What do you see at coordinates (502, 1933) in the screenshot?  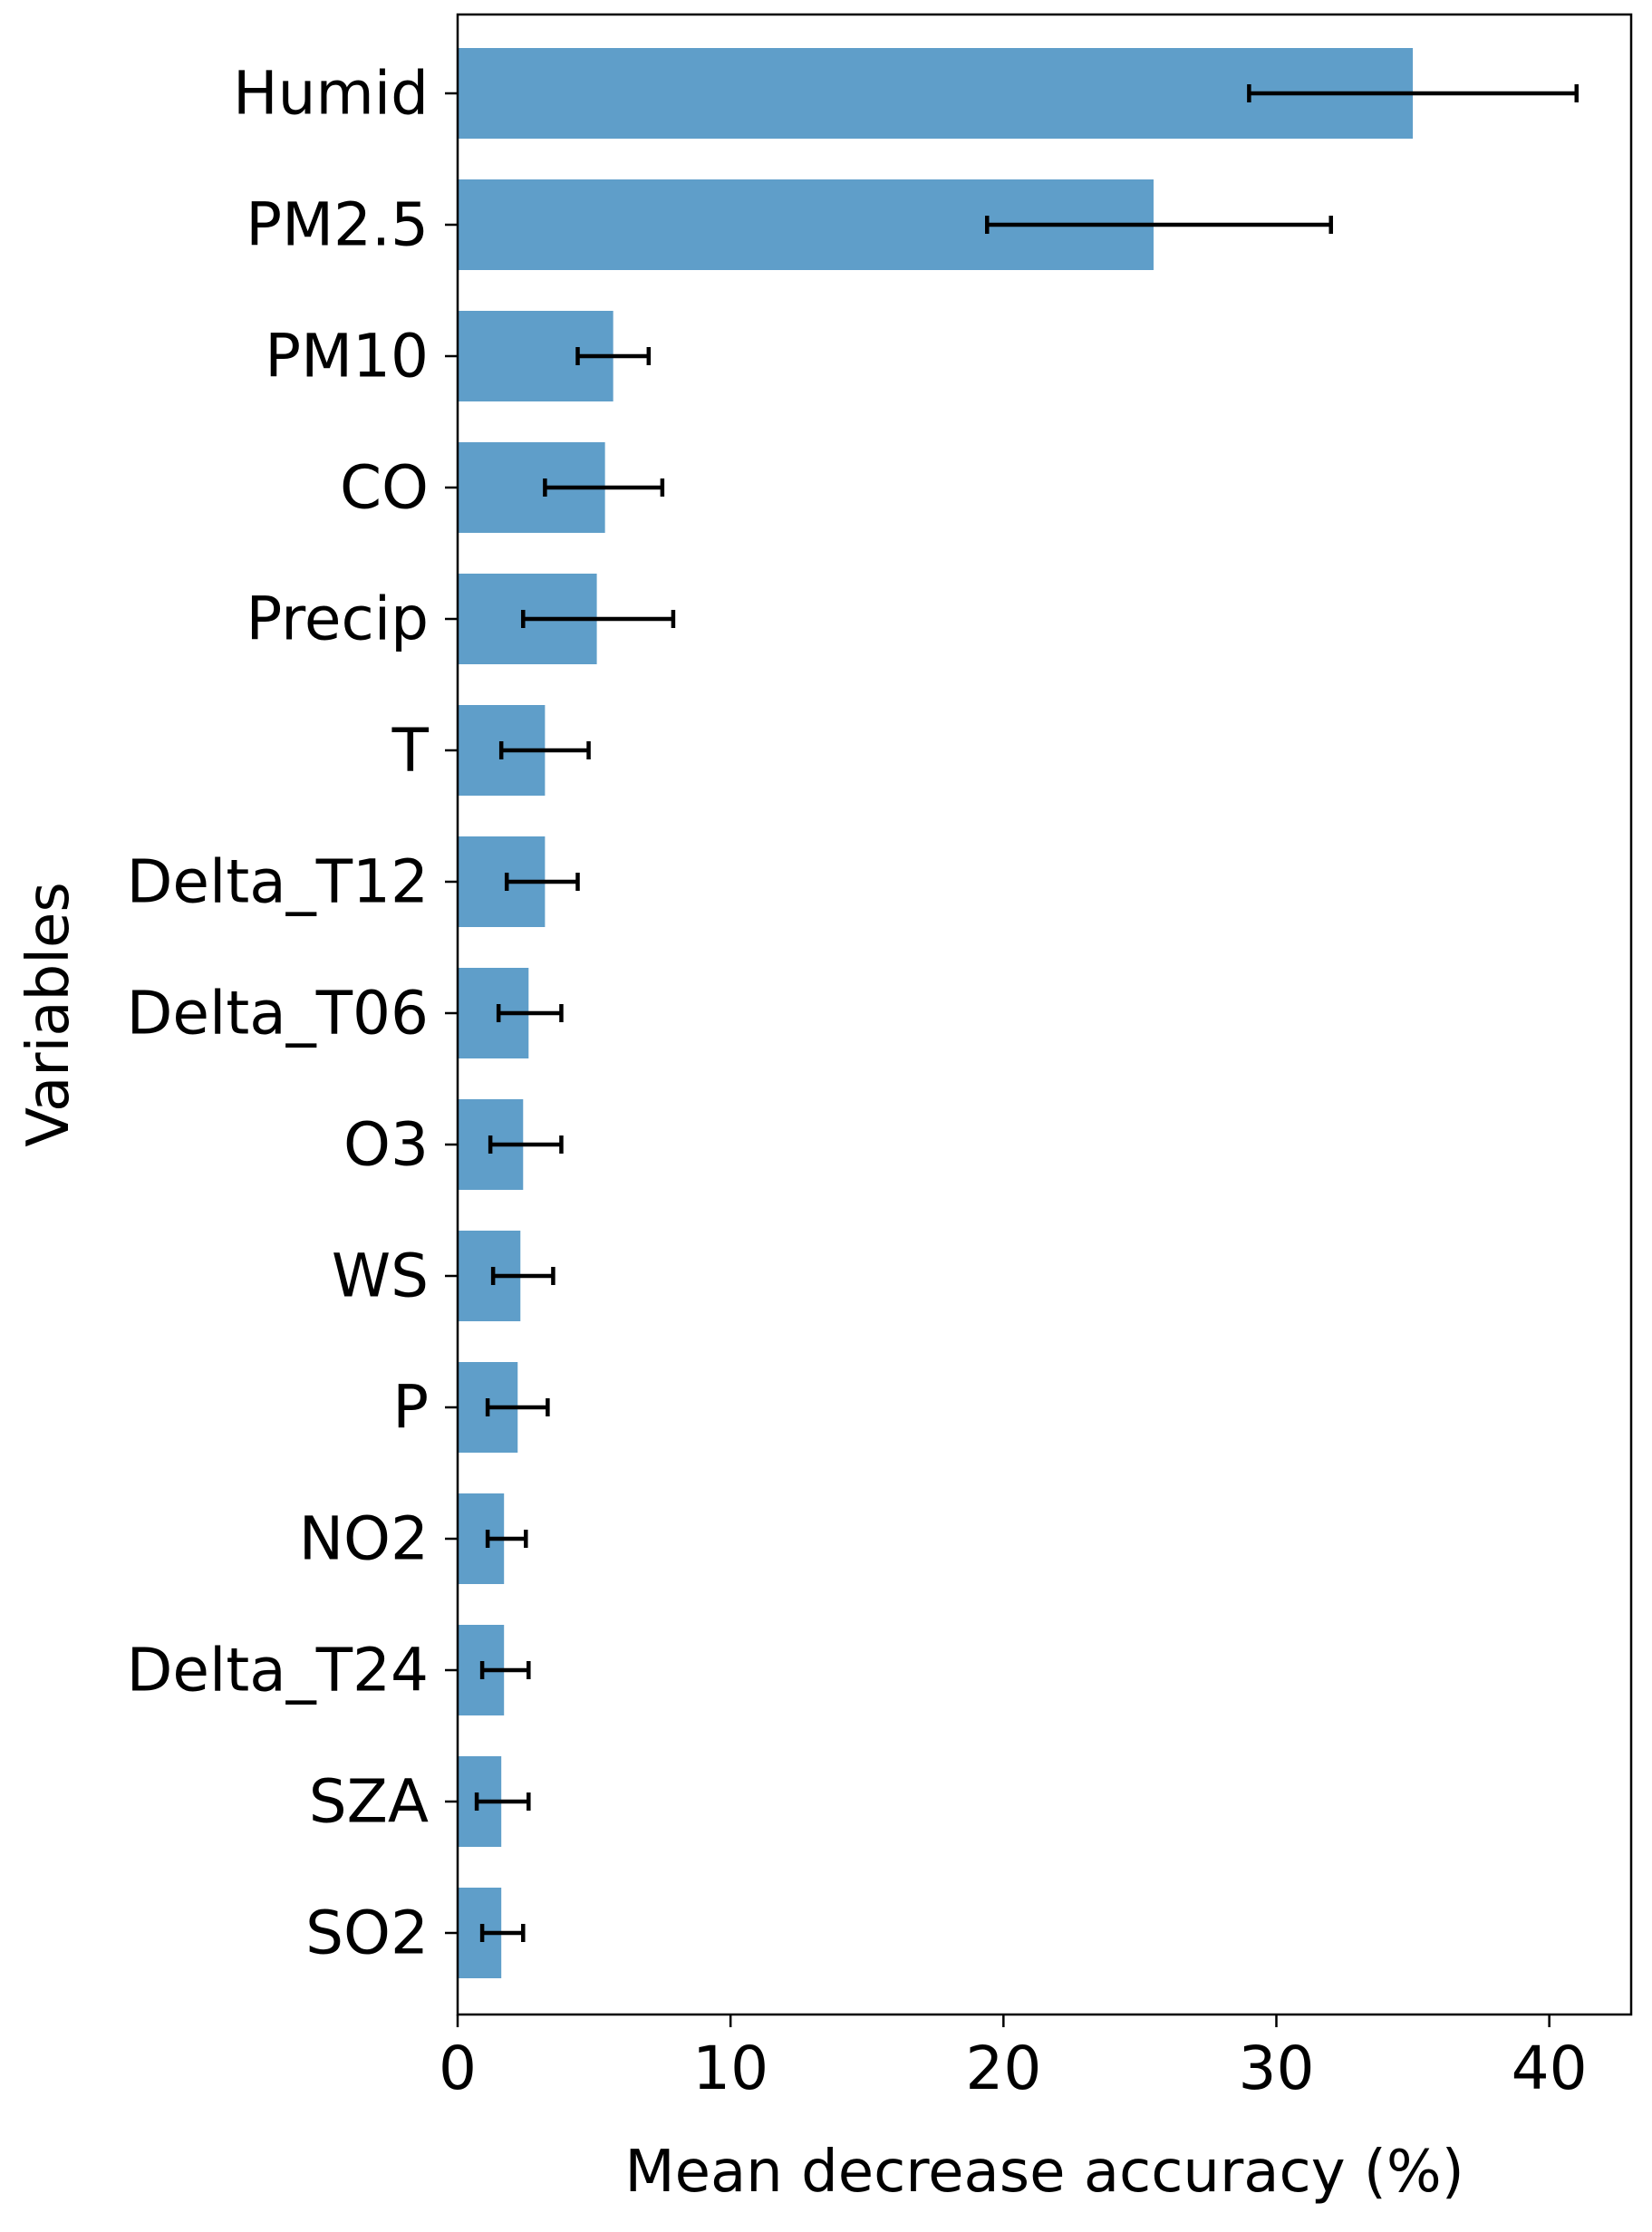 I see `error-bar-so2` at bounding box center [502, 1933].